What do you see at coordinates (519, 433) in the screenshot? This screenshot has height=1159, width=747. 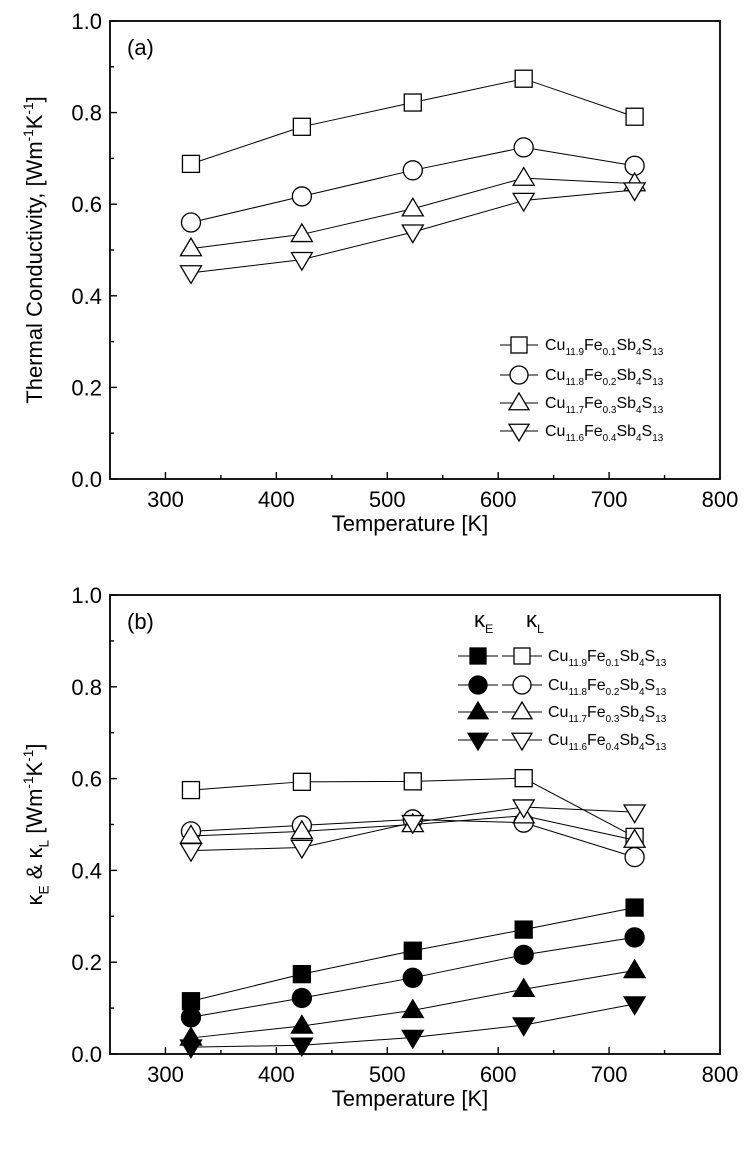 I see `legend-marker-triangle-down` at bounding box center [519, 433].